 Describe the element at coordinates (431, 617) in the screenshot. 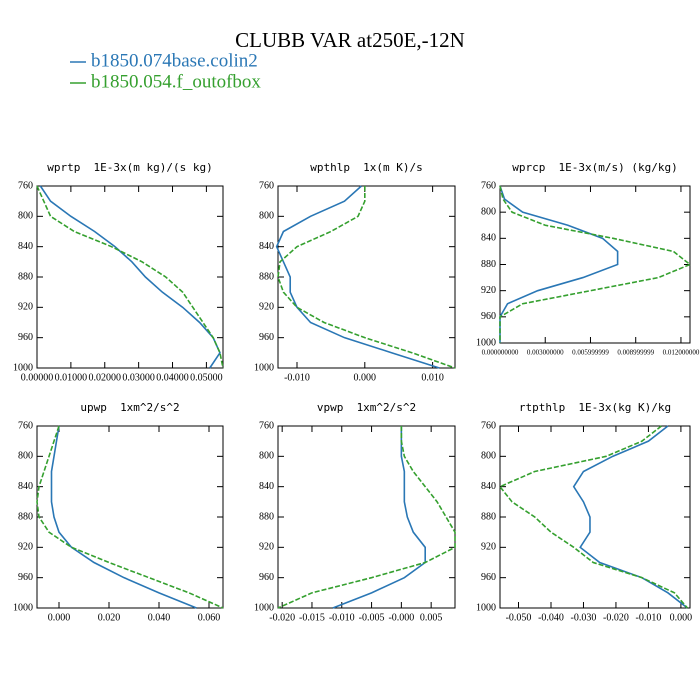

I see `x-tick-label: 0.005` at that location.